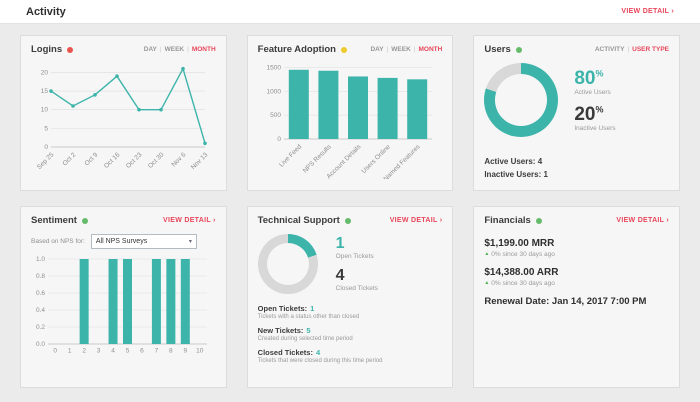  What do you see at coordinates (576, 164) in the screenshot?
I see `users-summary: Active Users: 4 Inactive Users: 1` at bounding box center [576, 164].